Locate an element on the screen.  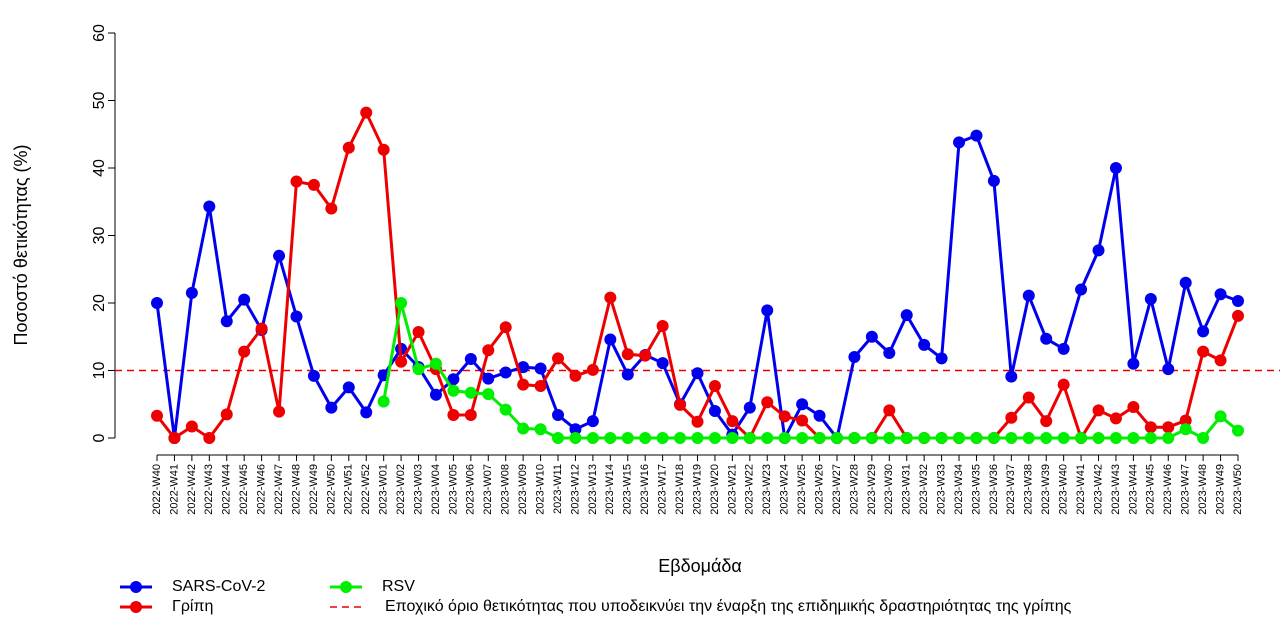
x-tick-label: 2023-W25 is located at coordinates (802, 489).